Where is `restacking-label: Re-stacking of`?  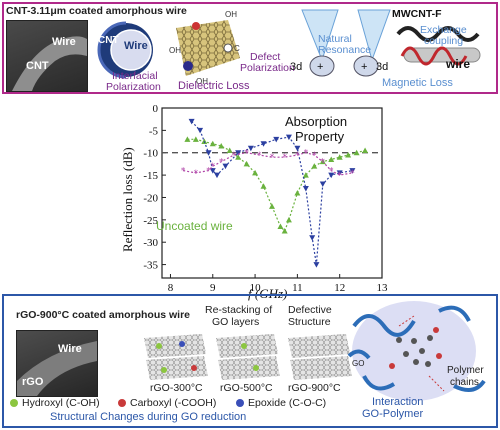 restacking-label: Re-stacking of is located at coordinates (239, 310).